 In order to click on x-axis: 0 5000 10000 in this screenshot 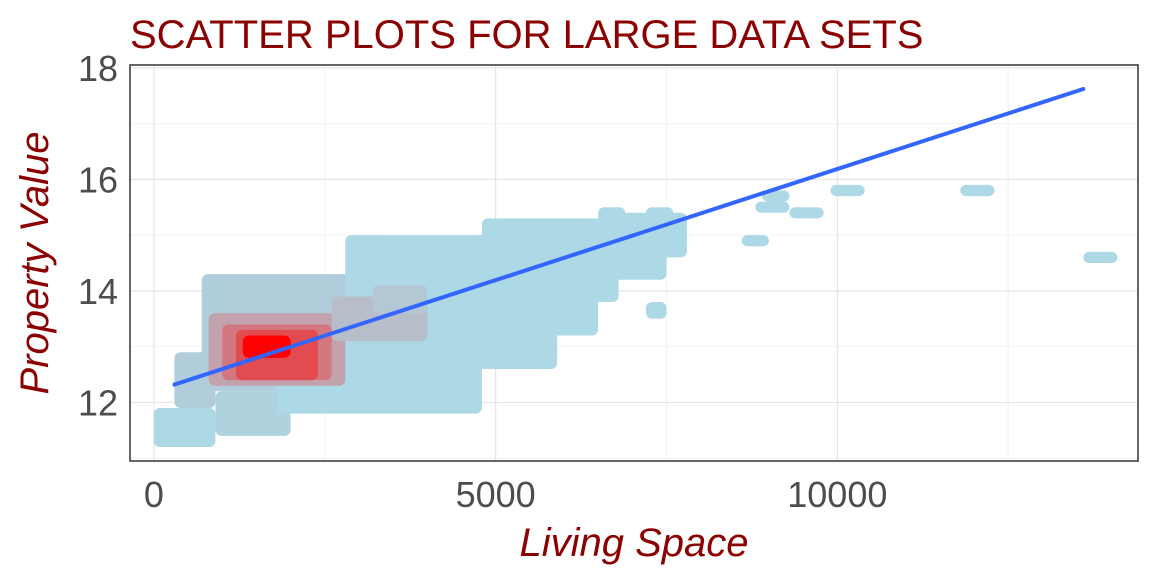, I will do `click(515, 494)`.